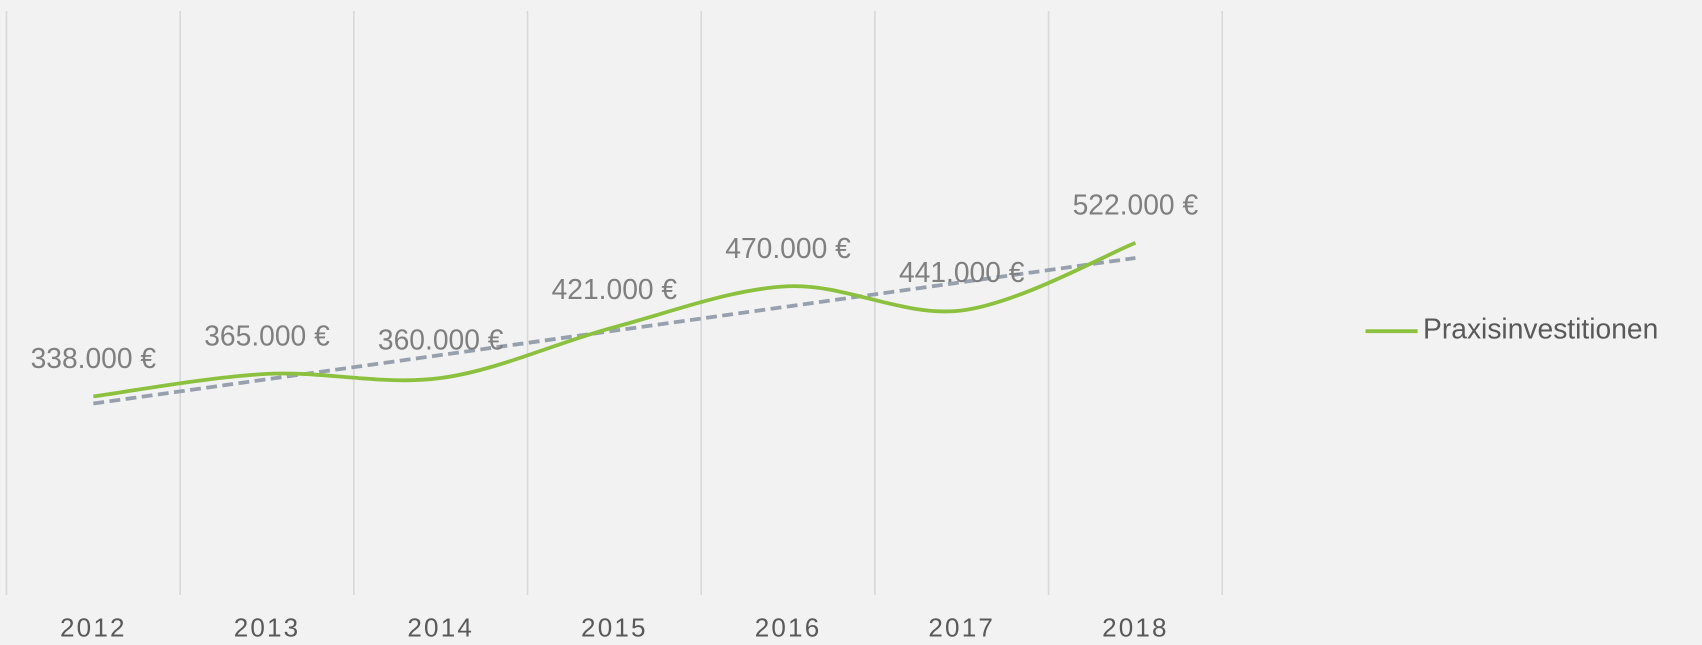 The width and height of the screenshot is (1702, 645). I want to click on legend-label: Praxisinvestitionen, so click(1540, 329).